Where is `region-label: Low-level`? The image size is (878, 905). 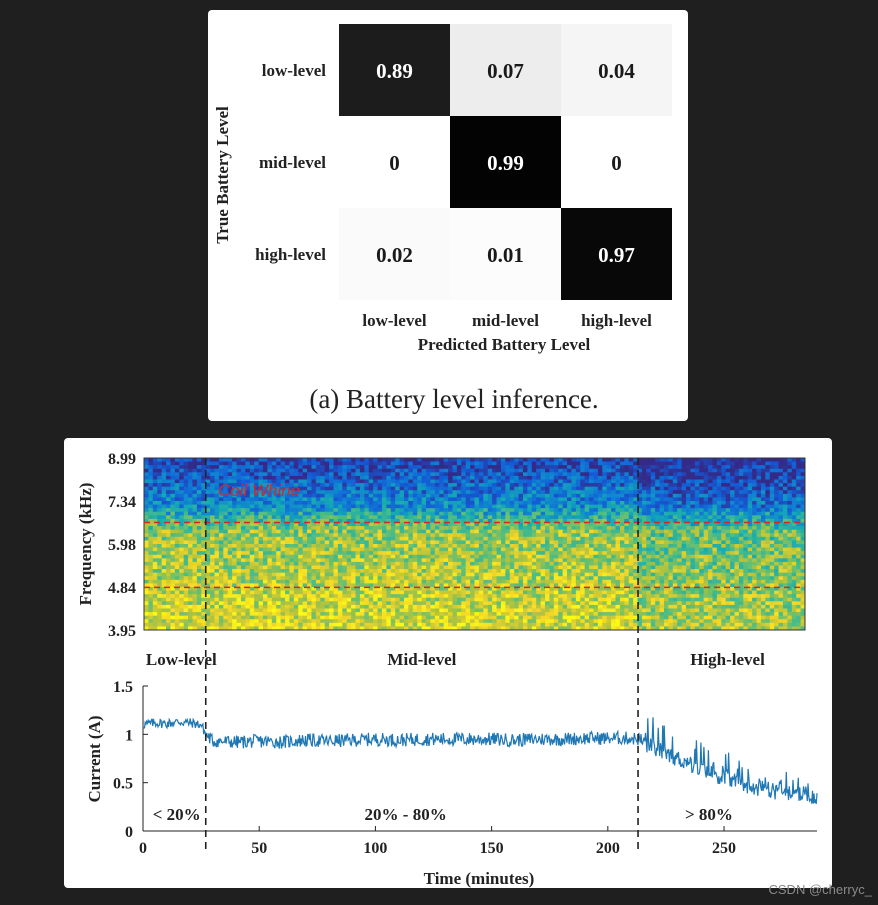
region-label: Low-level is located at coordinates (181, 659).